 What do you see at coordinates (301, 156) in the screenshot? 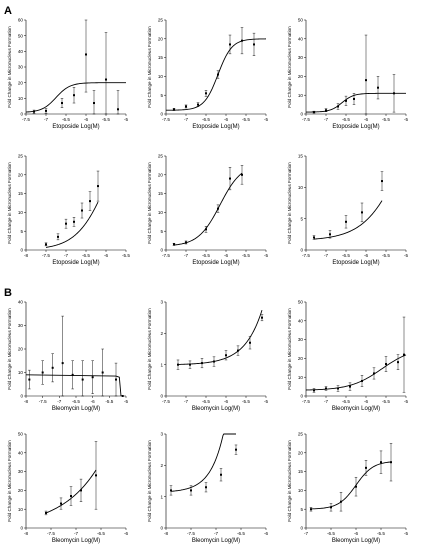
I see `y-tick-label: 15` at bounding box center [301, 156].